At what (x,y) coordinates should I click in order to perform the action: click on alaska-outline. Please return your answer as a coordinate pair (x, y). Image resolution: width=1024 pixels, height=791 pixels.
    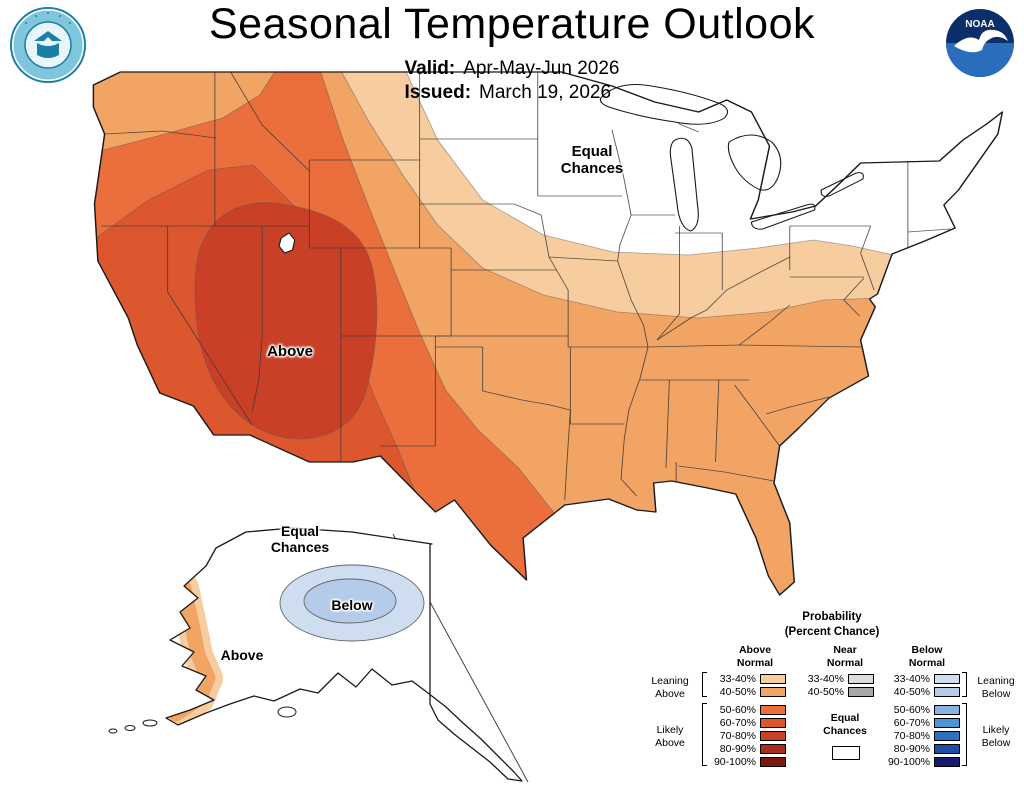
    Looking at the image, I should click on (344, 654).